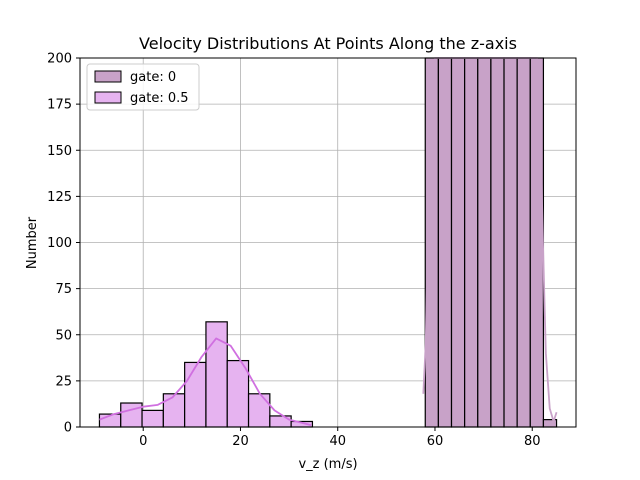  What do you see at coordinates (63, 289) in the screenshot?
I see `y-tick-label: 75` at bounding box center [63, 289].